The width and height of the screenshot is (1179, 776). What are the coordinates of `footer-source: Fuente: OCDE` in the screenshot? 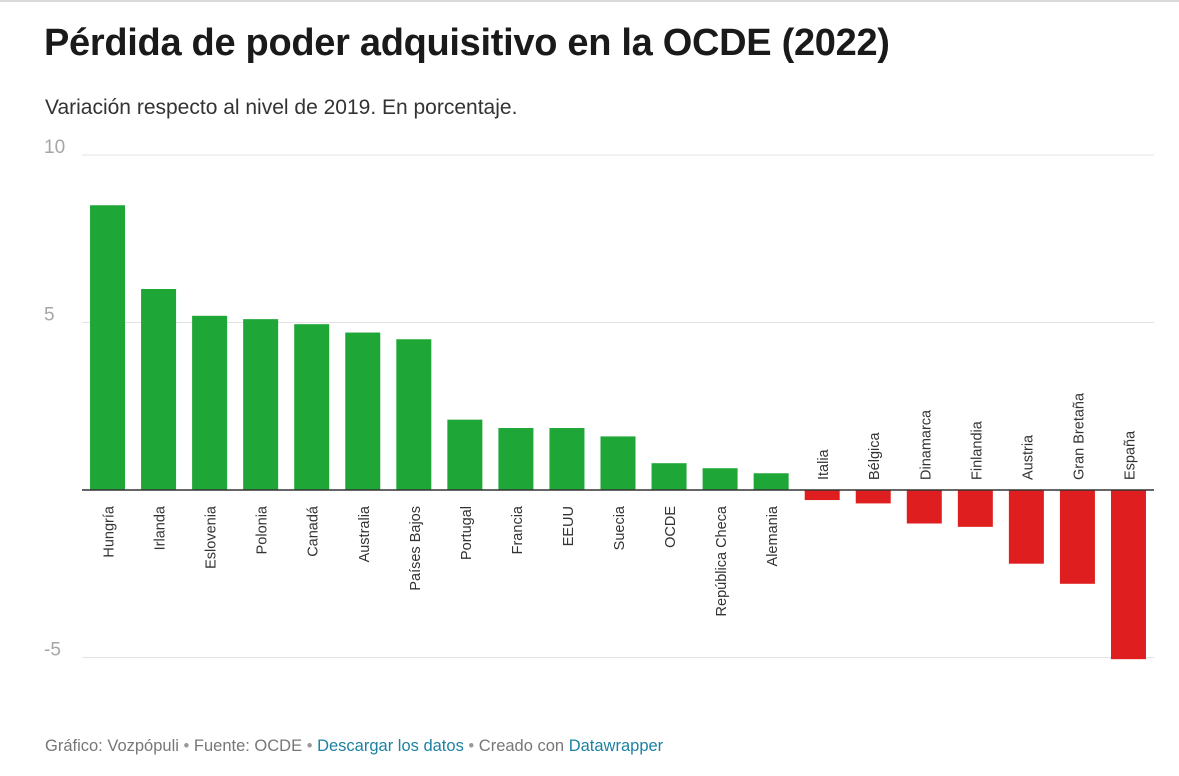 It's located at (248, 746).